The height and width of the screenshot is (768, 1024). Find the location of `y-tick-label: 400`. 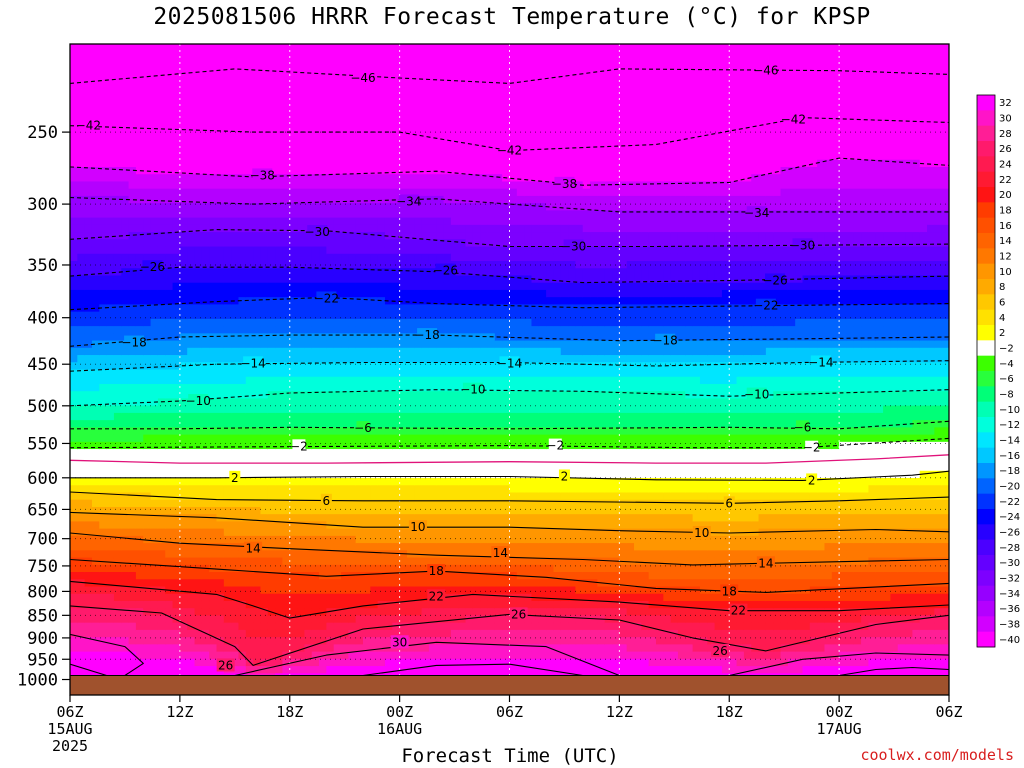

y-tick-label: 400 is located at coordinates (42, 319).